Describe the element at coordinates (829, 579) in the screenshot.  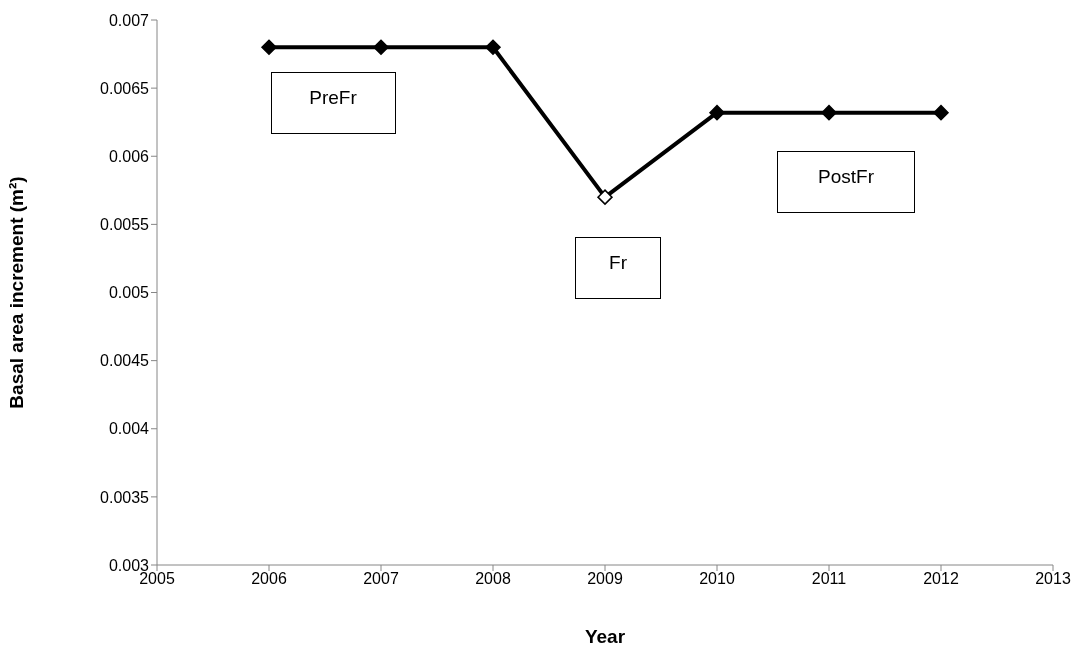
I see `x-tick-label: 2011` at that location.